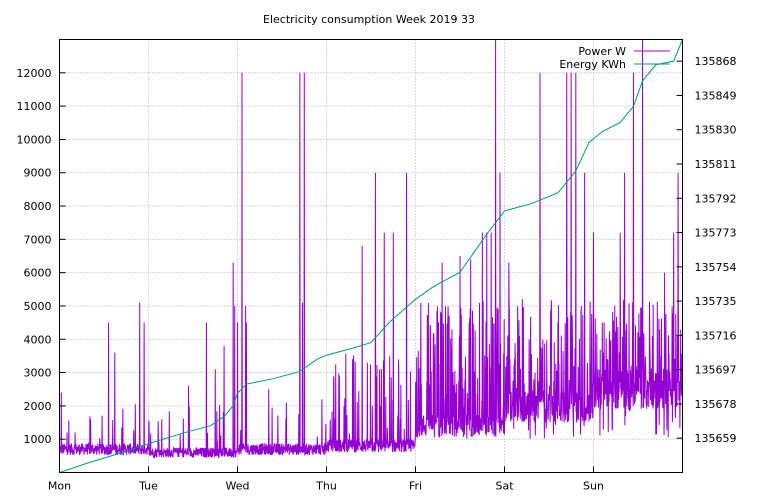 This screenshot has height=500, width=768. What do you see at coordinates (716, 301) in the screenshot?
I see `y-right-tick-label: 135735` at bounding box center [716, 301].